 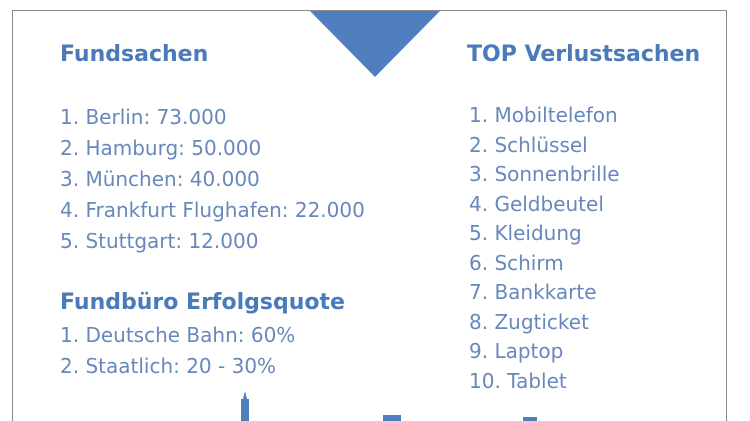 What do you see at coordinates (159, 241) in the screenshot?
I see `list-item: 5. Stuttgart: 12.000` at bounding box center [159, 241].